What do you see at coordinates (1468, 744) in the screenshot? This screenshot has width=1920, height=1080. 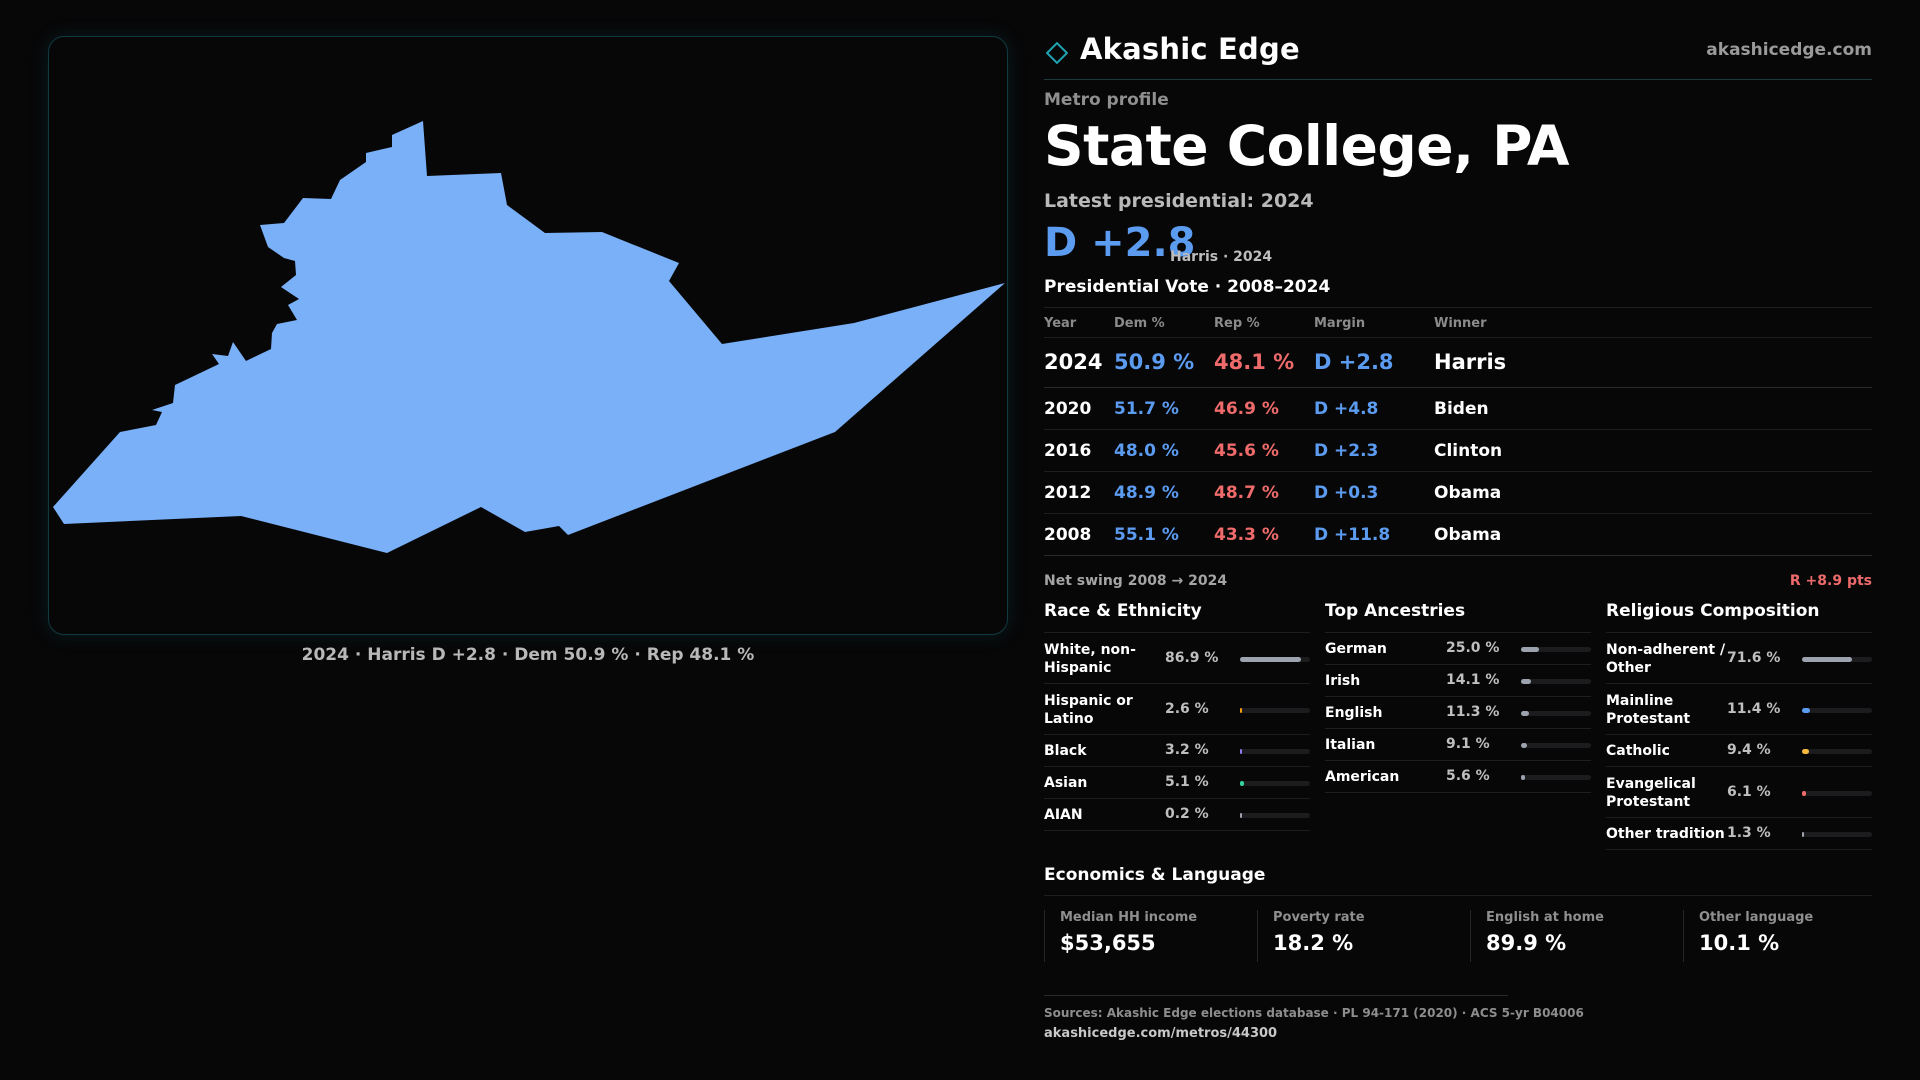 I see `ancestry-pct: 9.1 %` at bounding box center [1468, 744].